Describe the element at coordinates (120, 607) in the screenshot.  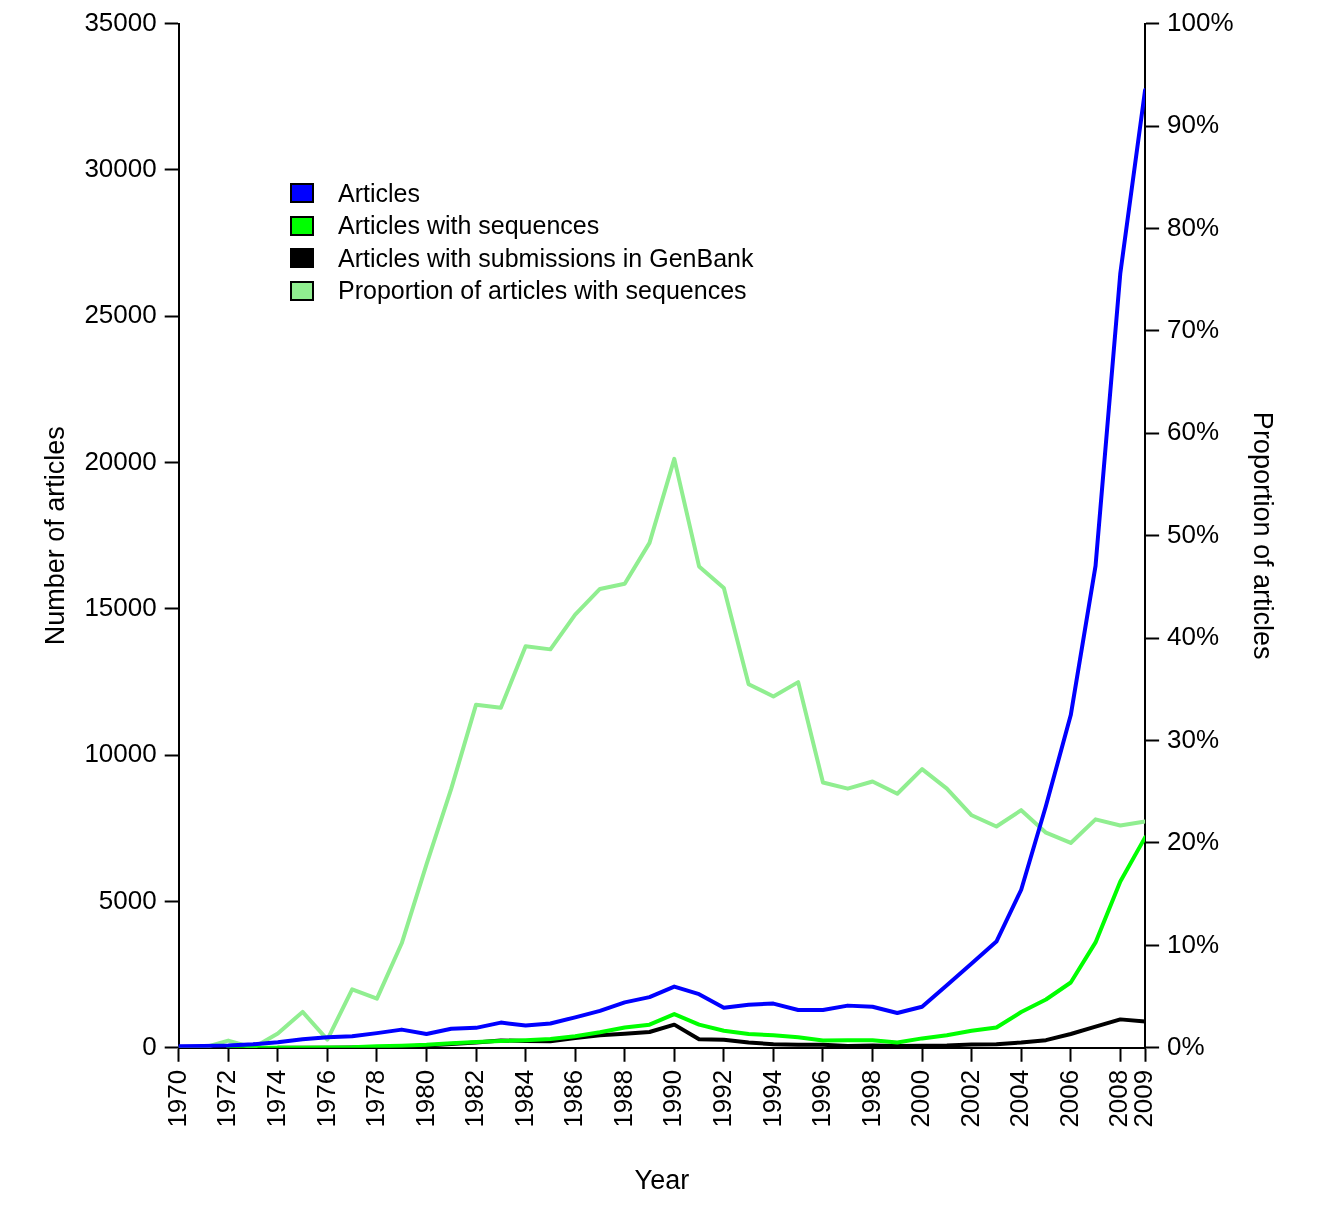
I see `y-tick-label: 15000` at that location.